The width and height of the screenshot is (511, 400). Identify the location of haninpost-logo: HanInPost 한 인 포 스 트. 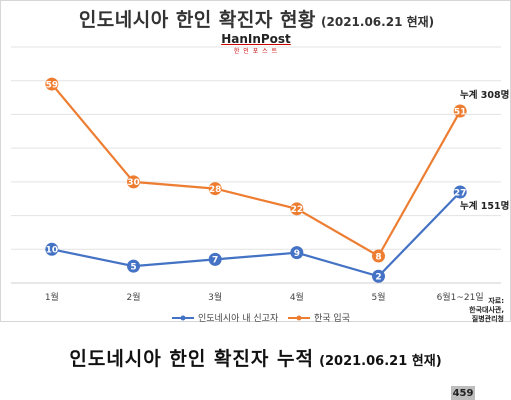
(256, 43).